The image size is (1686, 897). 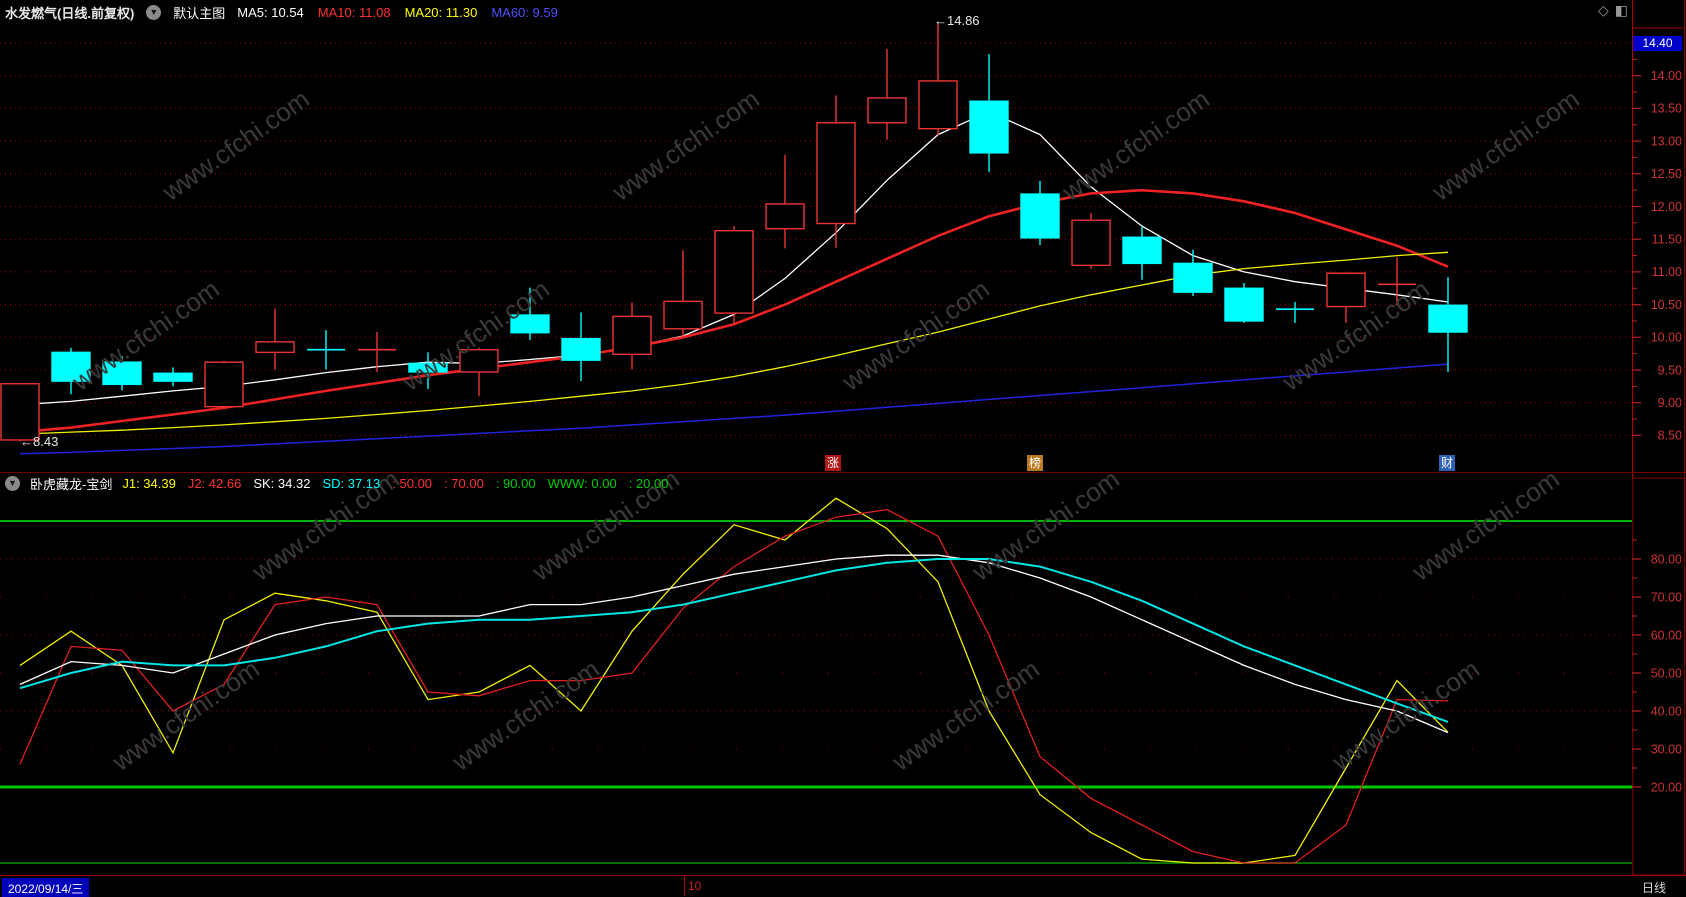 What do you see at coordinates (1621, 10) in the screenshot?
I see `split-window-icon: ◧` at bounding box center [1621, 10].